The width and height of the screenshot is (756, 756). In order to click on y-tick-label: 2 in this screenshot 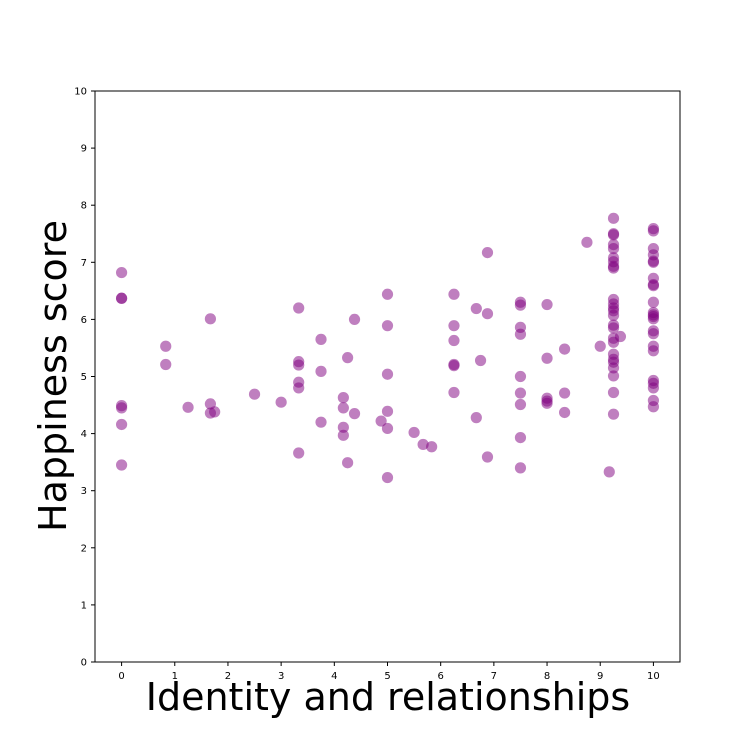, I will do `click(84, 548)`.